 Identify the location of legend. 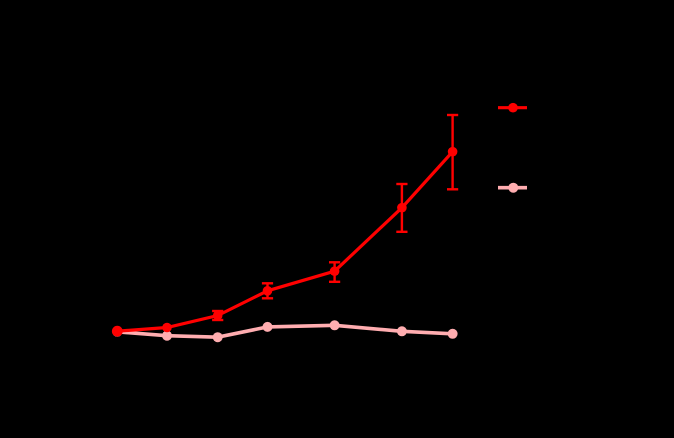
(512, 147).